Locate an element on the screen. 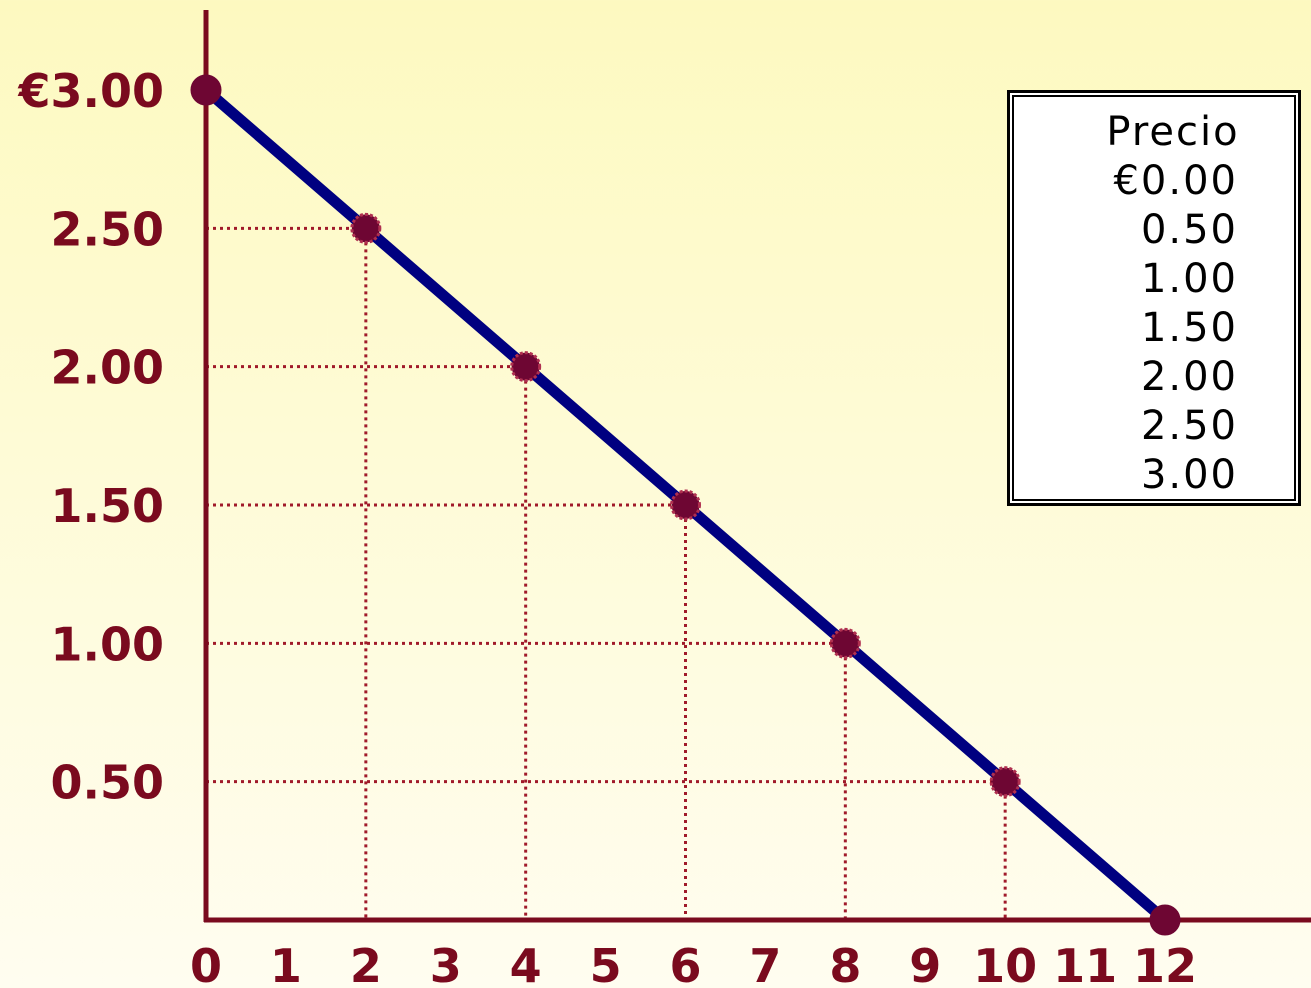 Image resolution: width=1311 pixels, height=988 pixels. price-value: 3.00 is located at coordinates (1189, 475).